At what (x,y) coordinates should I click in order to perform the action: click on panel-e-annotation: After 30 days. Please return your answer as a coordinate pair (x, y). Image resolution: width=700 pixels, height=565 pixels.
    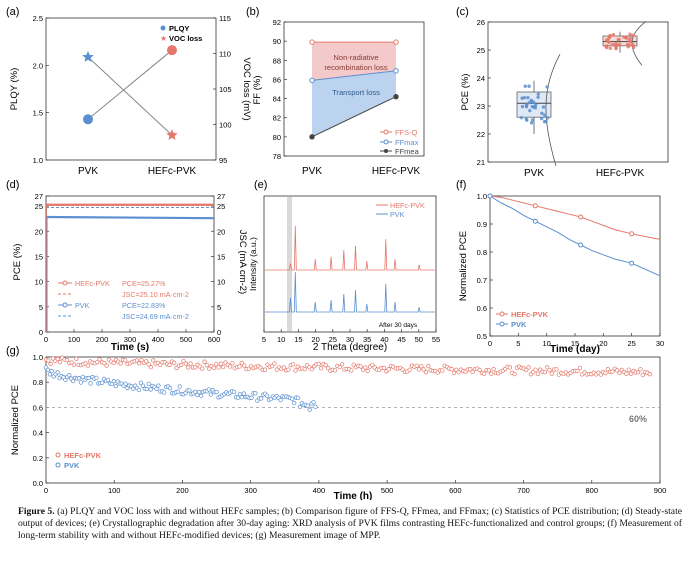
    Looking at the image, I should click on (398, 325).